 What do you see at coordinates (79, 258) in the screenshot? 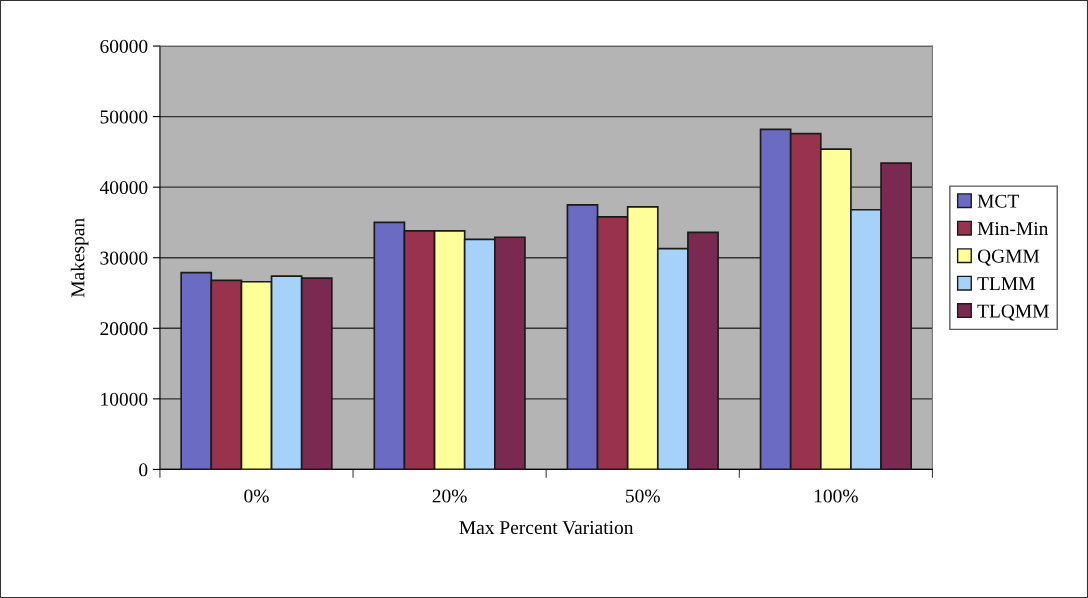
I see `y-axis-title: Makespan` at bounding box center [79, 258].